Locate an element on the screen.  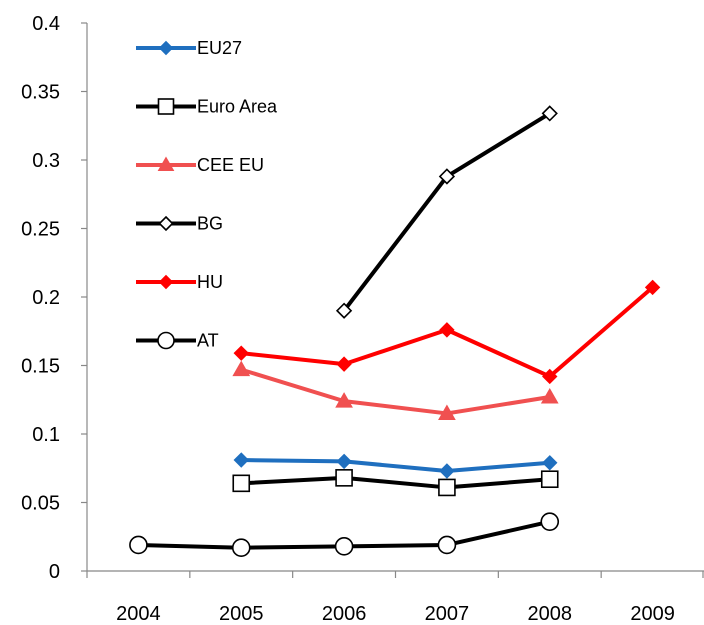
y-tick-label: 0.3 is located at coordinates (46, 161).